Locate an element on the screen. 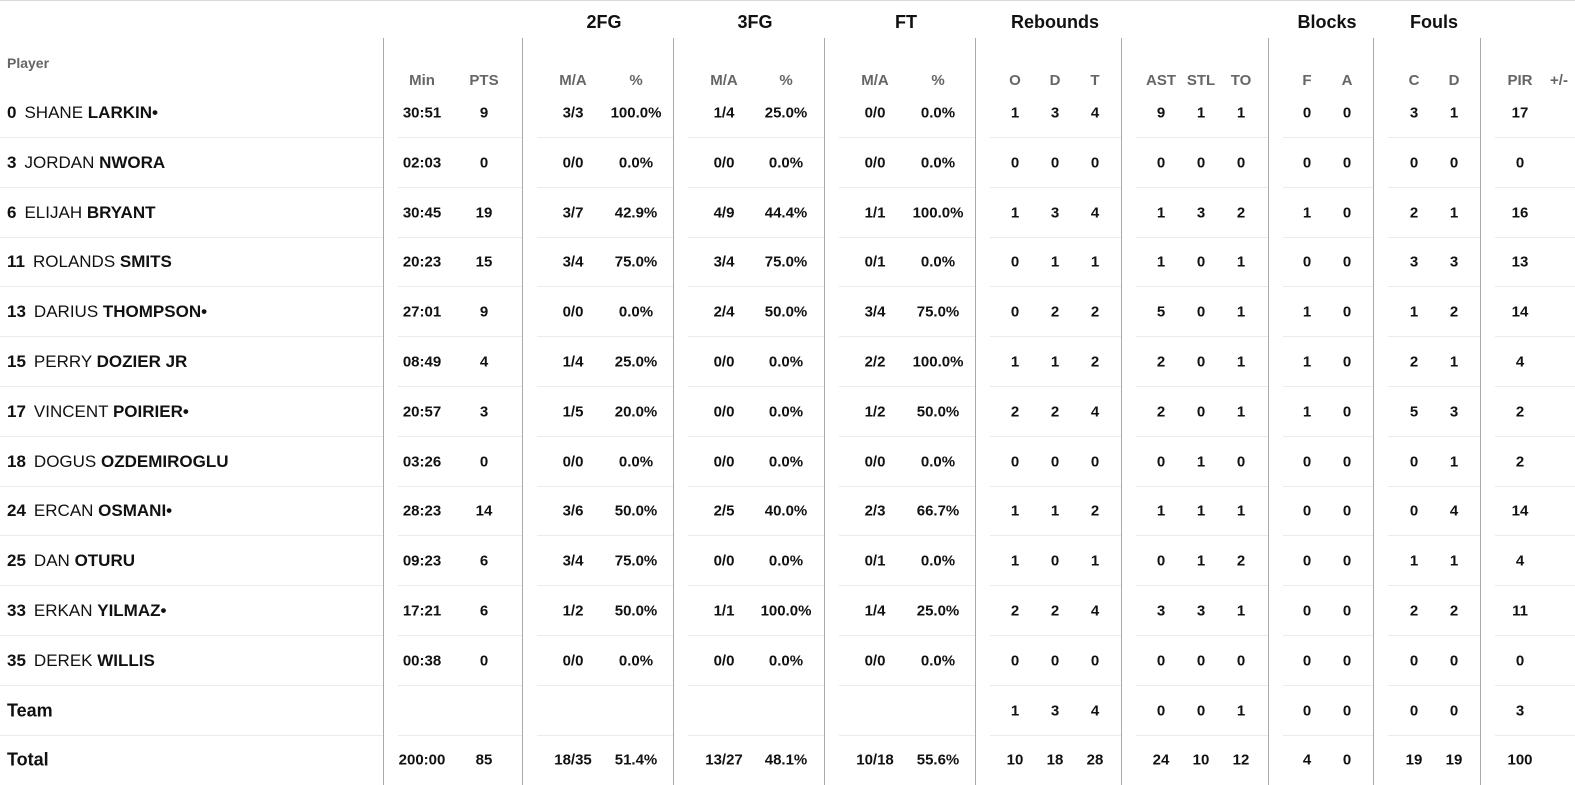  player-name-cell: 6 ELIJAH BRYANT is located at coordinates (81, 213).